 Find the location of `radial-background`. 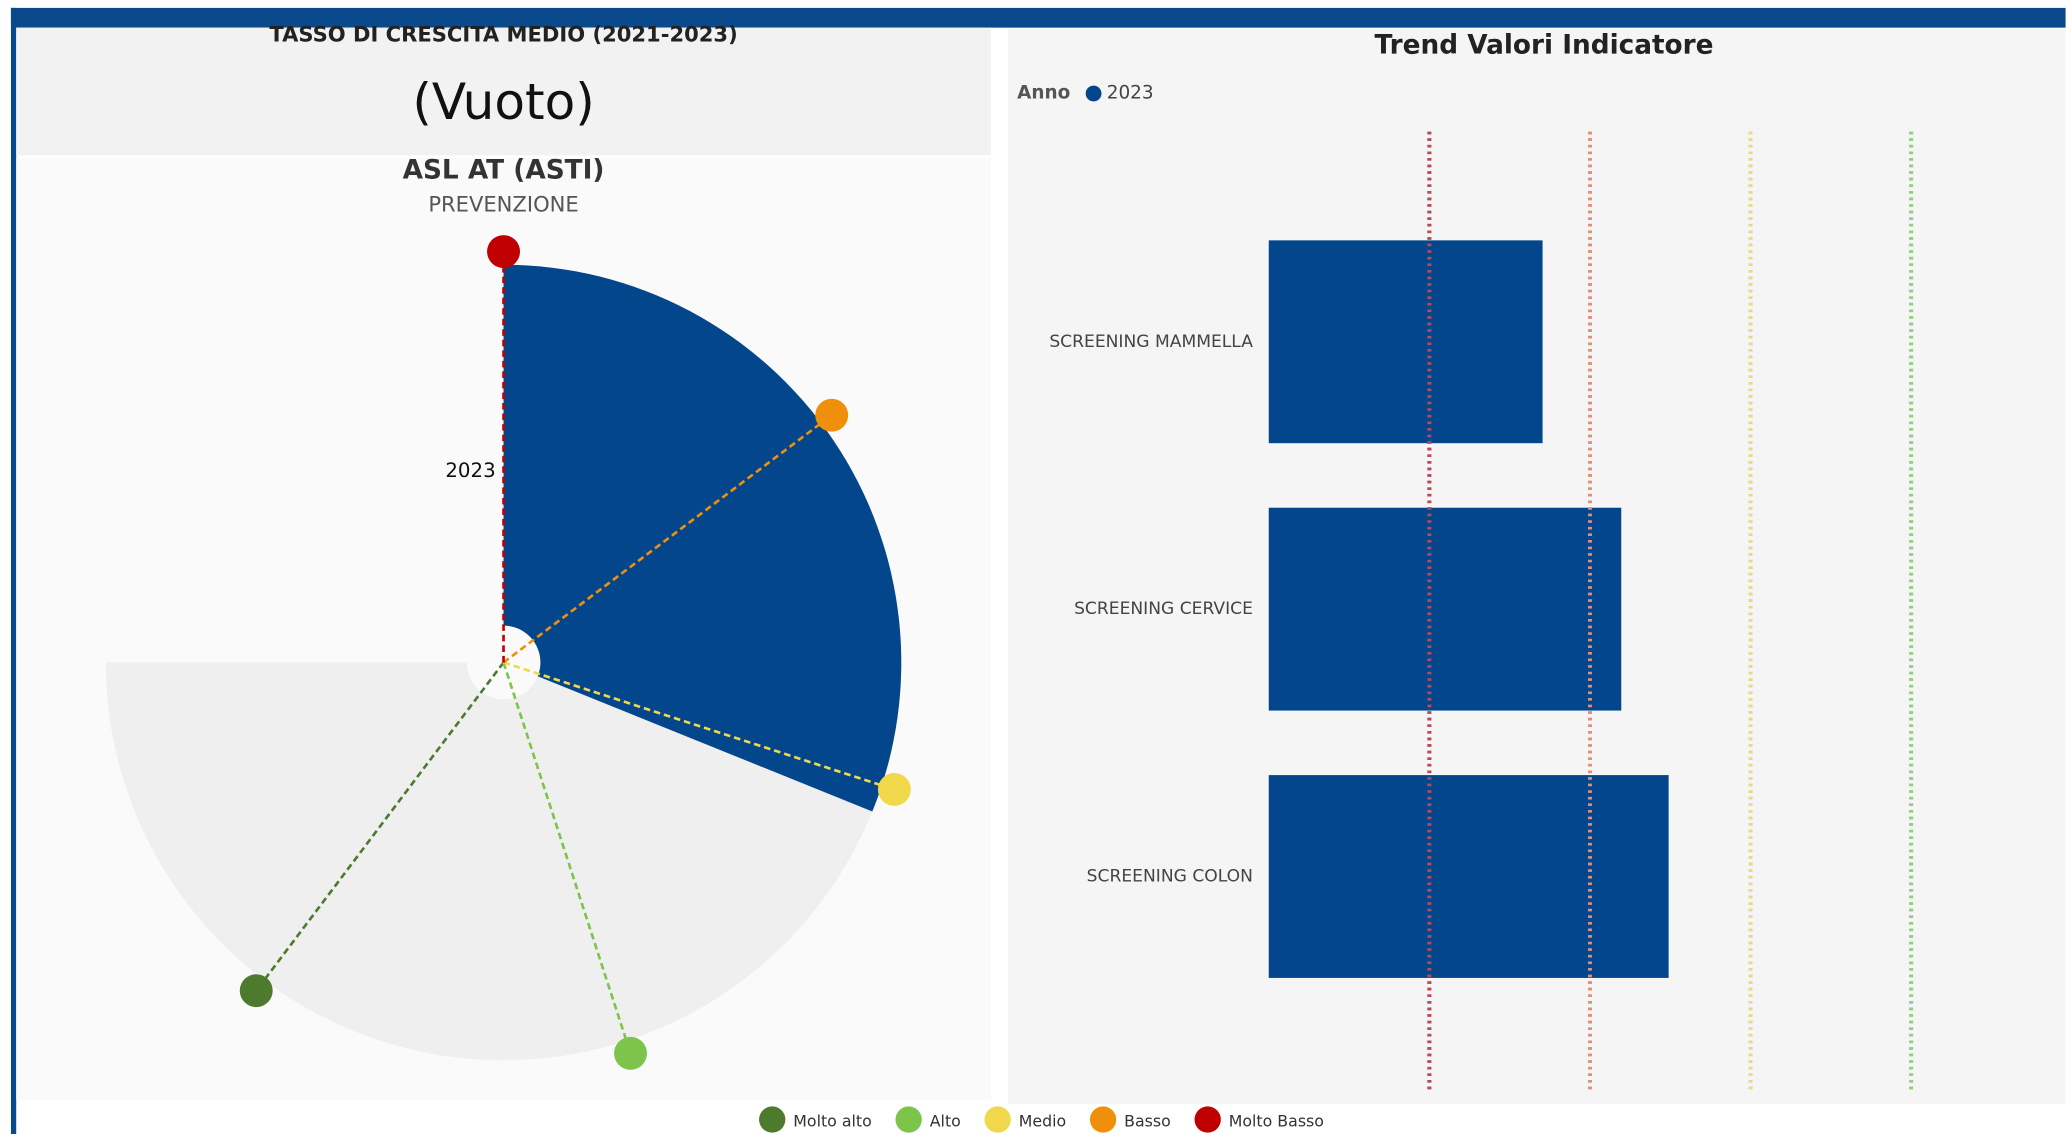

radial-background is located at coordinates (503, 861).